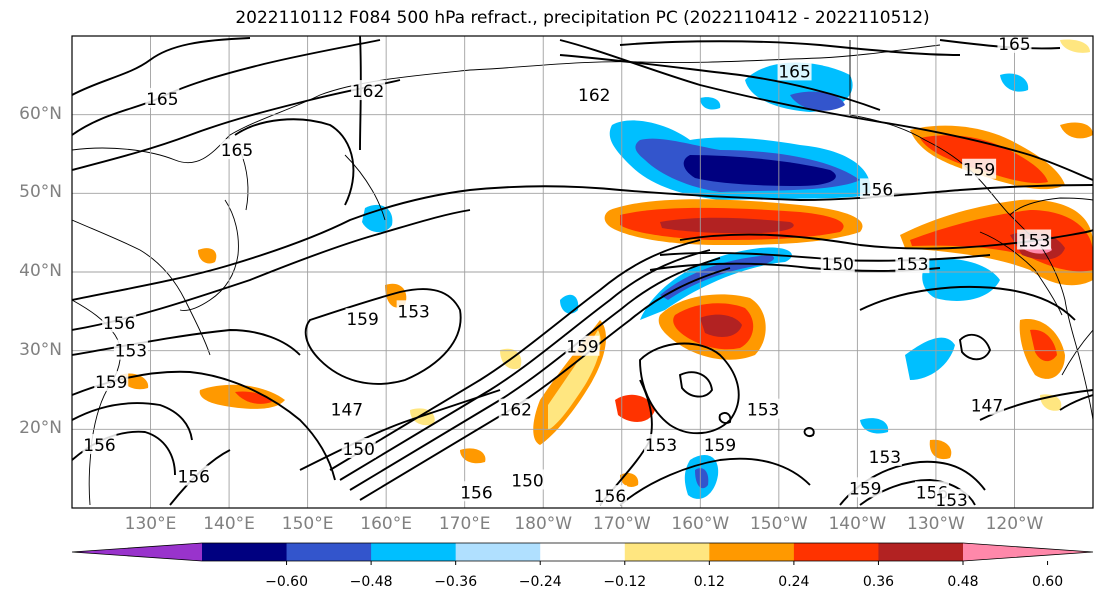 This screenshot has height=601, width=1105. What do you see at coordinates (456, 582) in the screenshot?
I see `colorbar-tick-label: −0.36` at bounding box center [456, 582].